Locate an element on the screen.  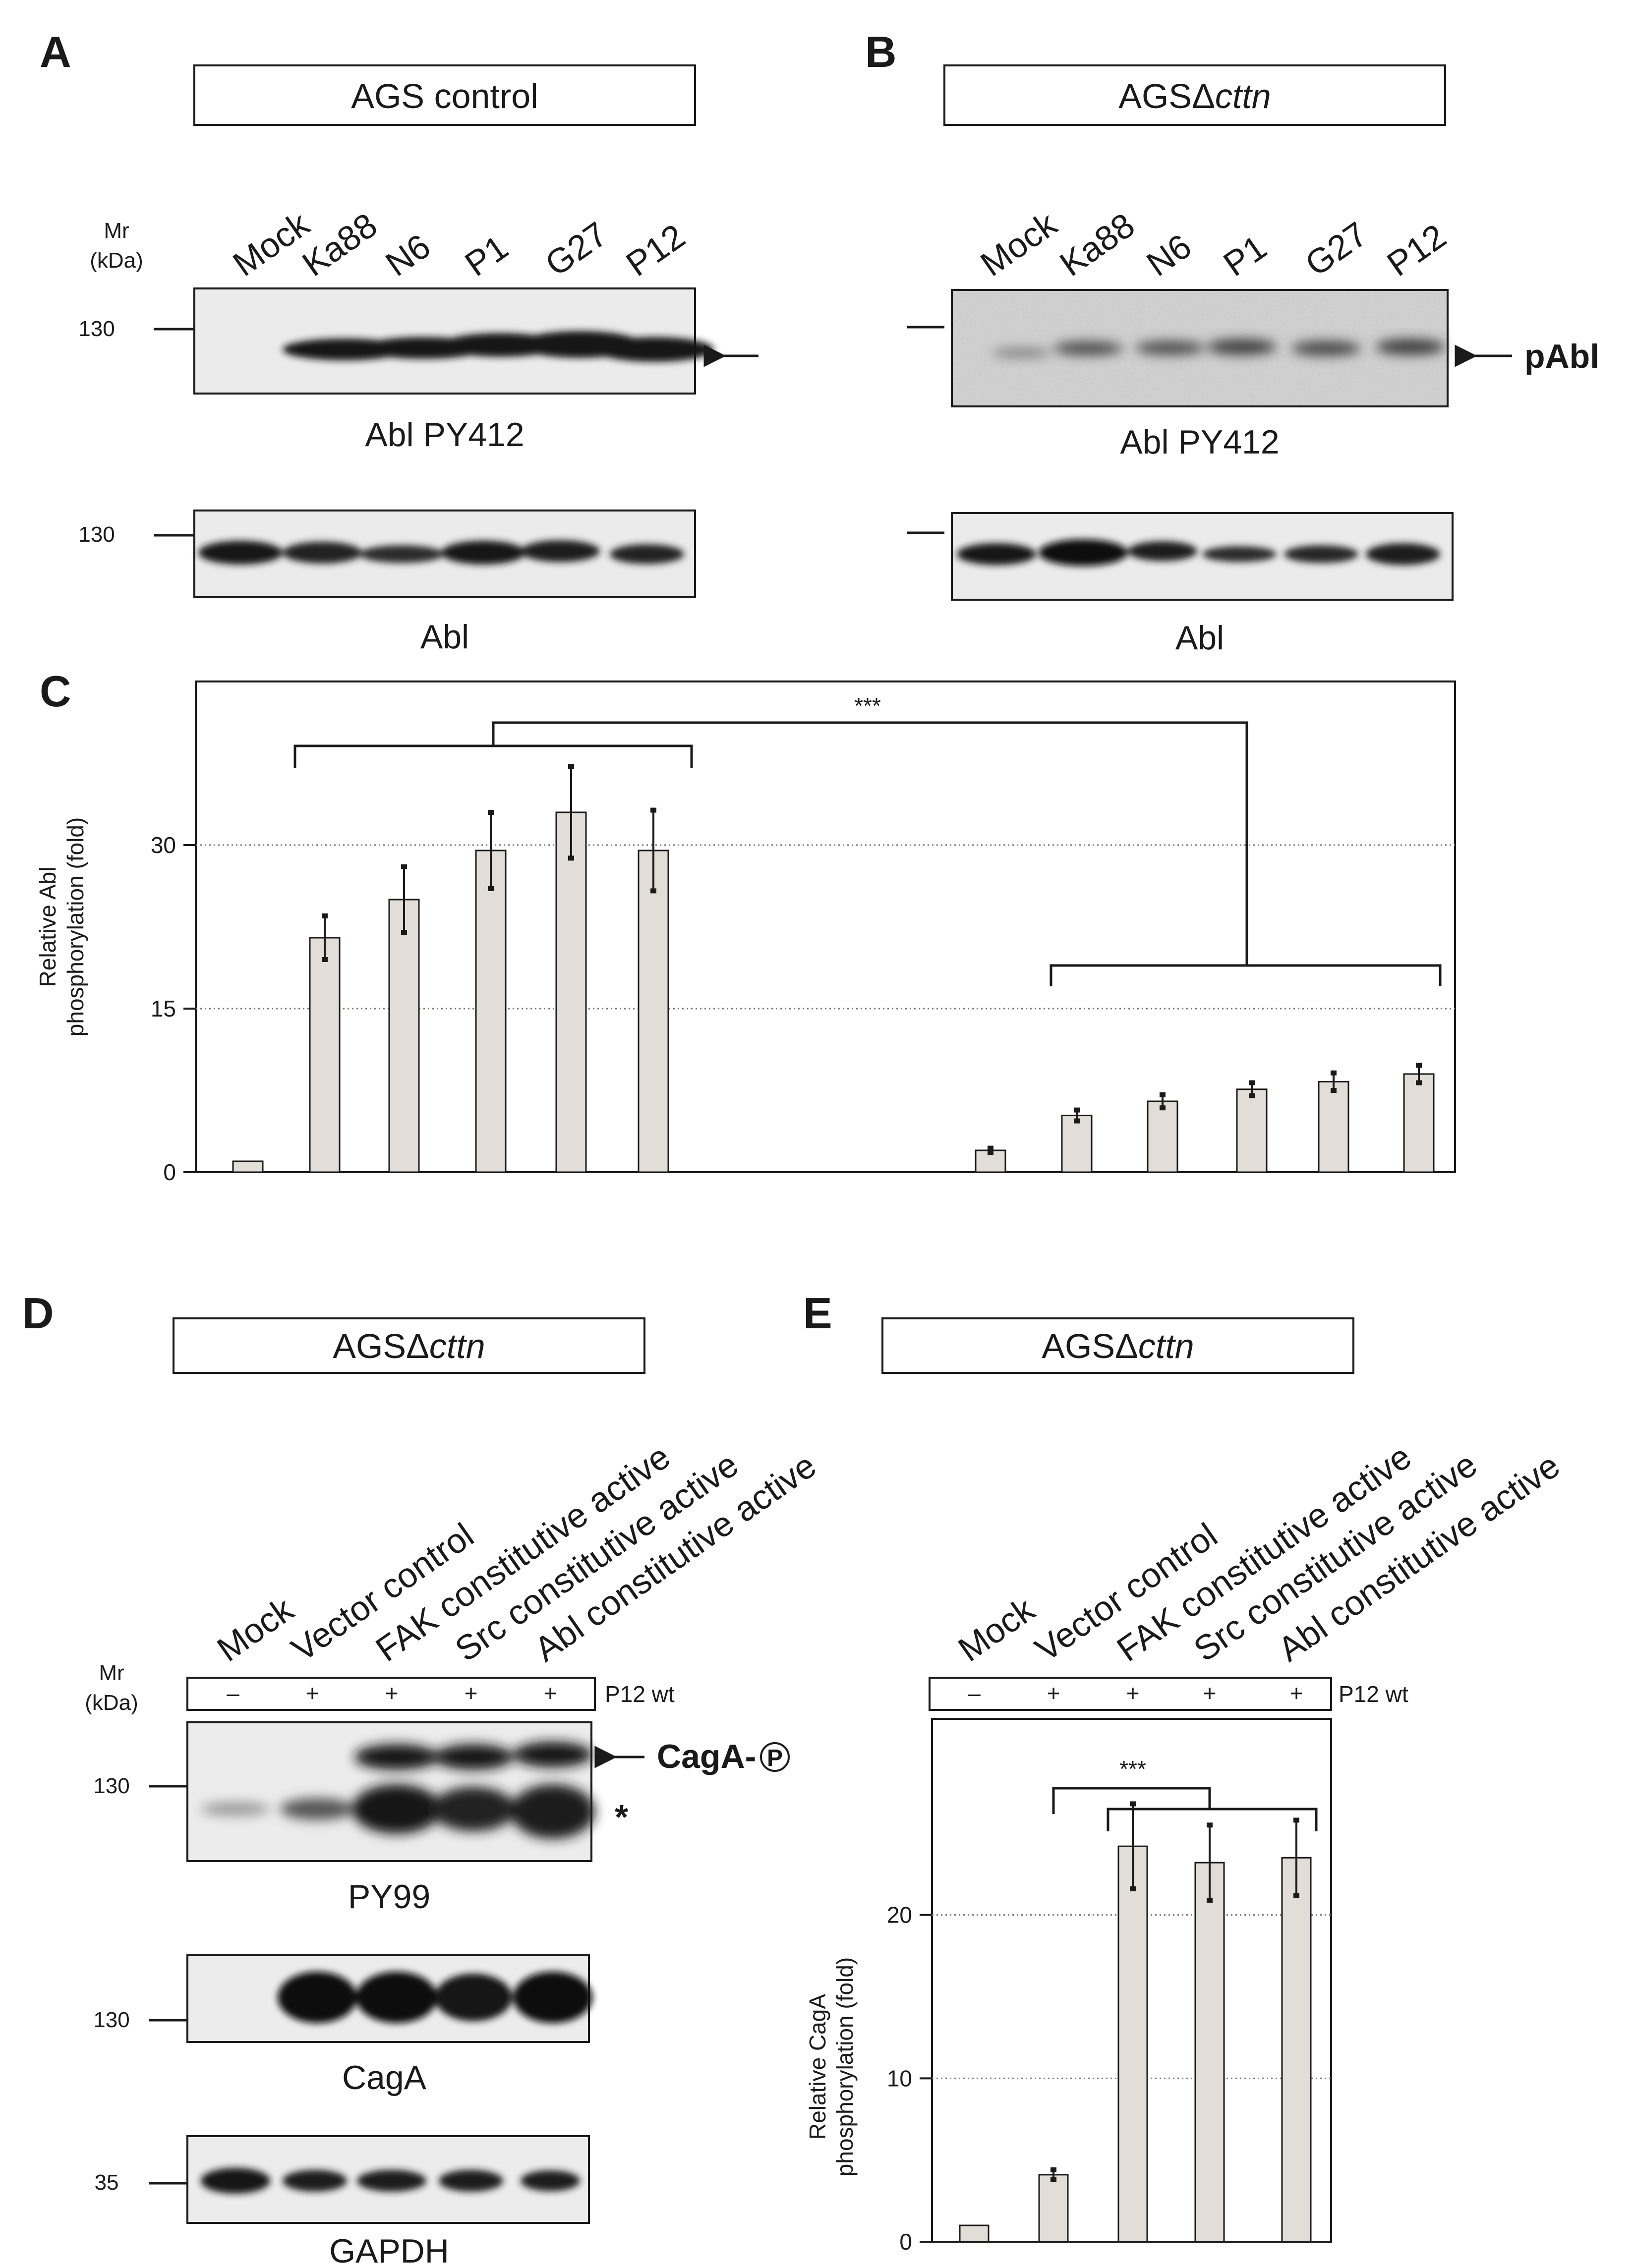
blot-abl-py412-b is located at coordinates (1200, 348).